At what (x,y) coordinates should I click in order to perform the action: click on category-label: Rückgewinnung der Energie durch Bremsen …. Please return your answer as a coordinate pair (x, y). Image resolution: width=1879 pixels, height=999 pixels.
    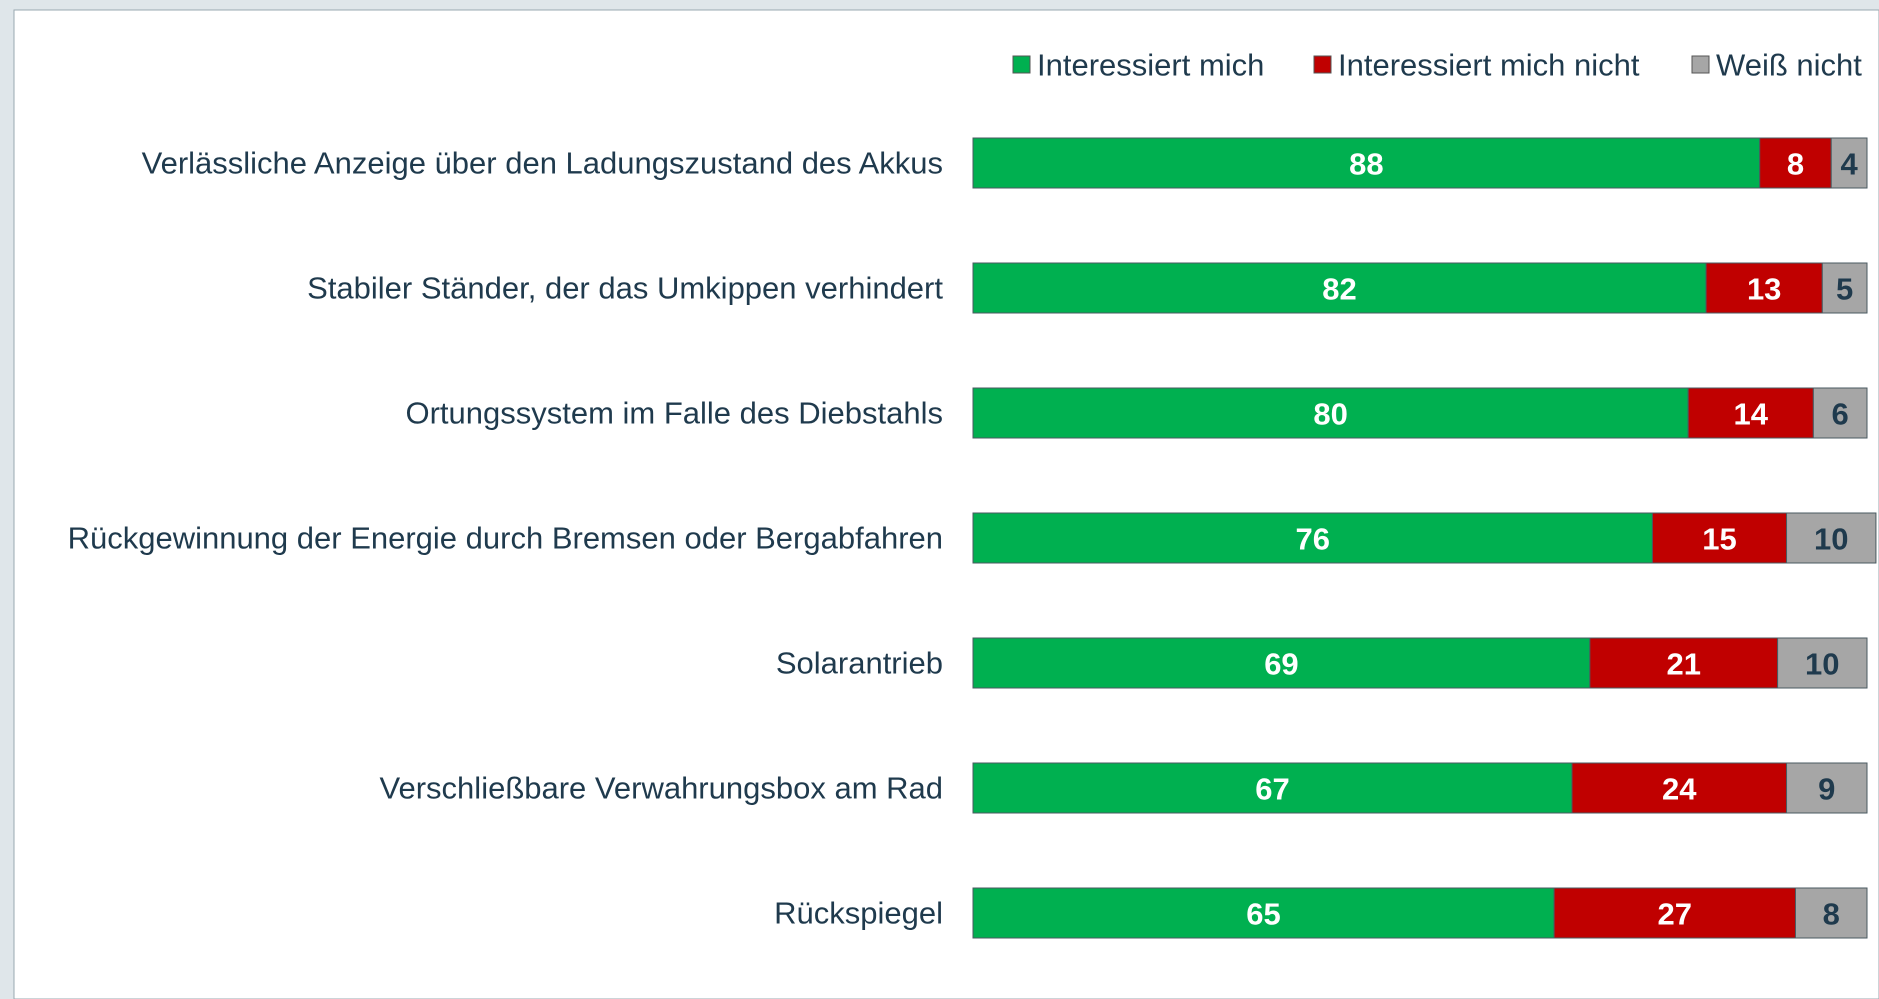
    Looking at the image, I should click on (505, 538).